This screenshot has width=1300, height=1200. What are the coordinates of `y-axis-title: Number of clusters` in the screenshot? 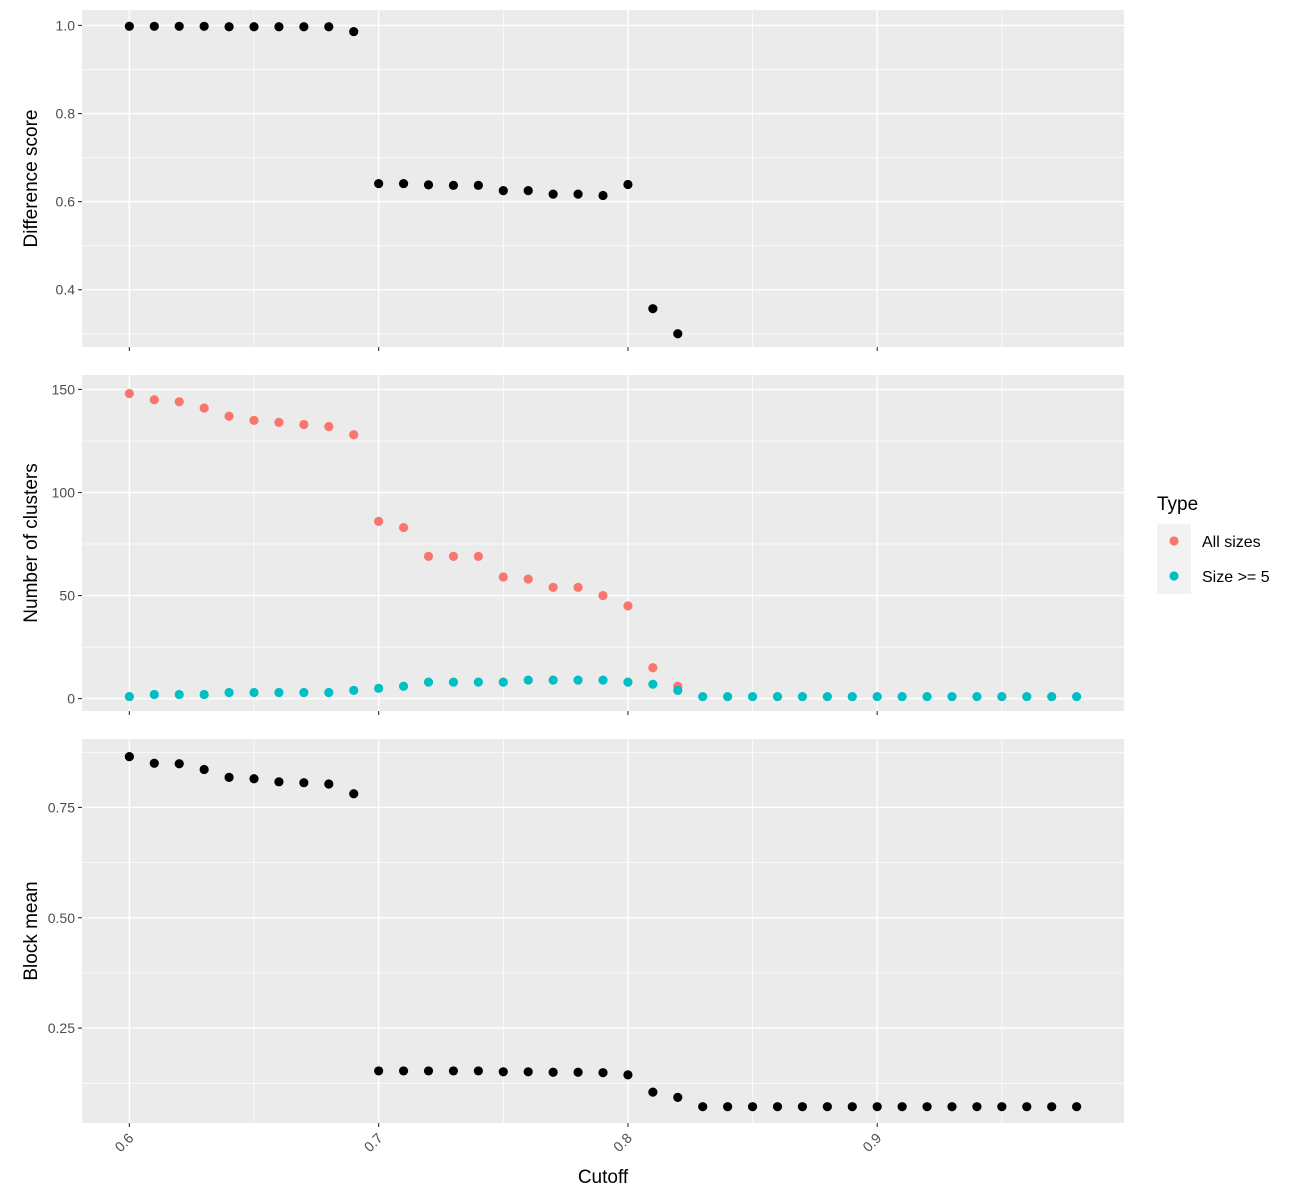 It's located at (31, 542).